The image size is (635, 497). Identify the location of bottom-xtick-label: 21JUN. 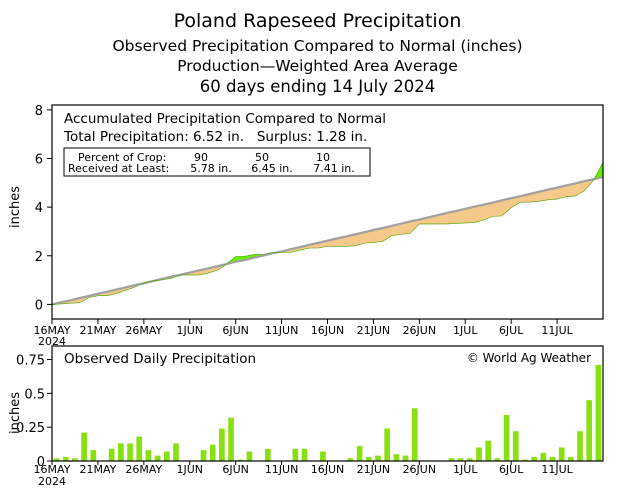
(374, 469).